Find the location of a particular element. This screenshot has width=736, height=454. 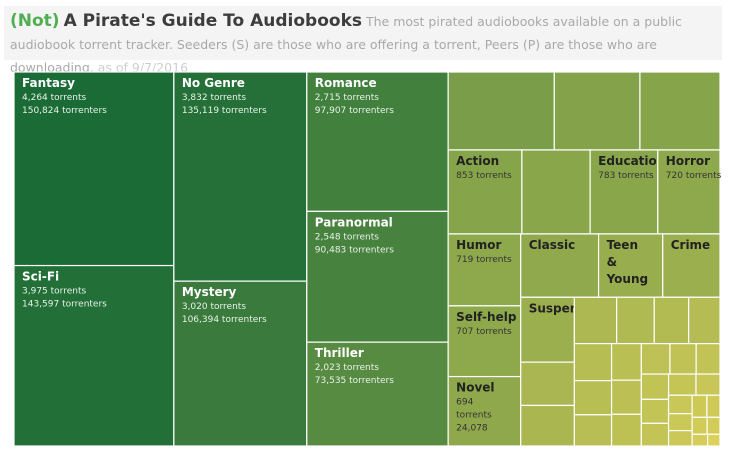

treemap-tile-no-genre is located at coordinates (240, 176).